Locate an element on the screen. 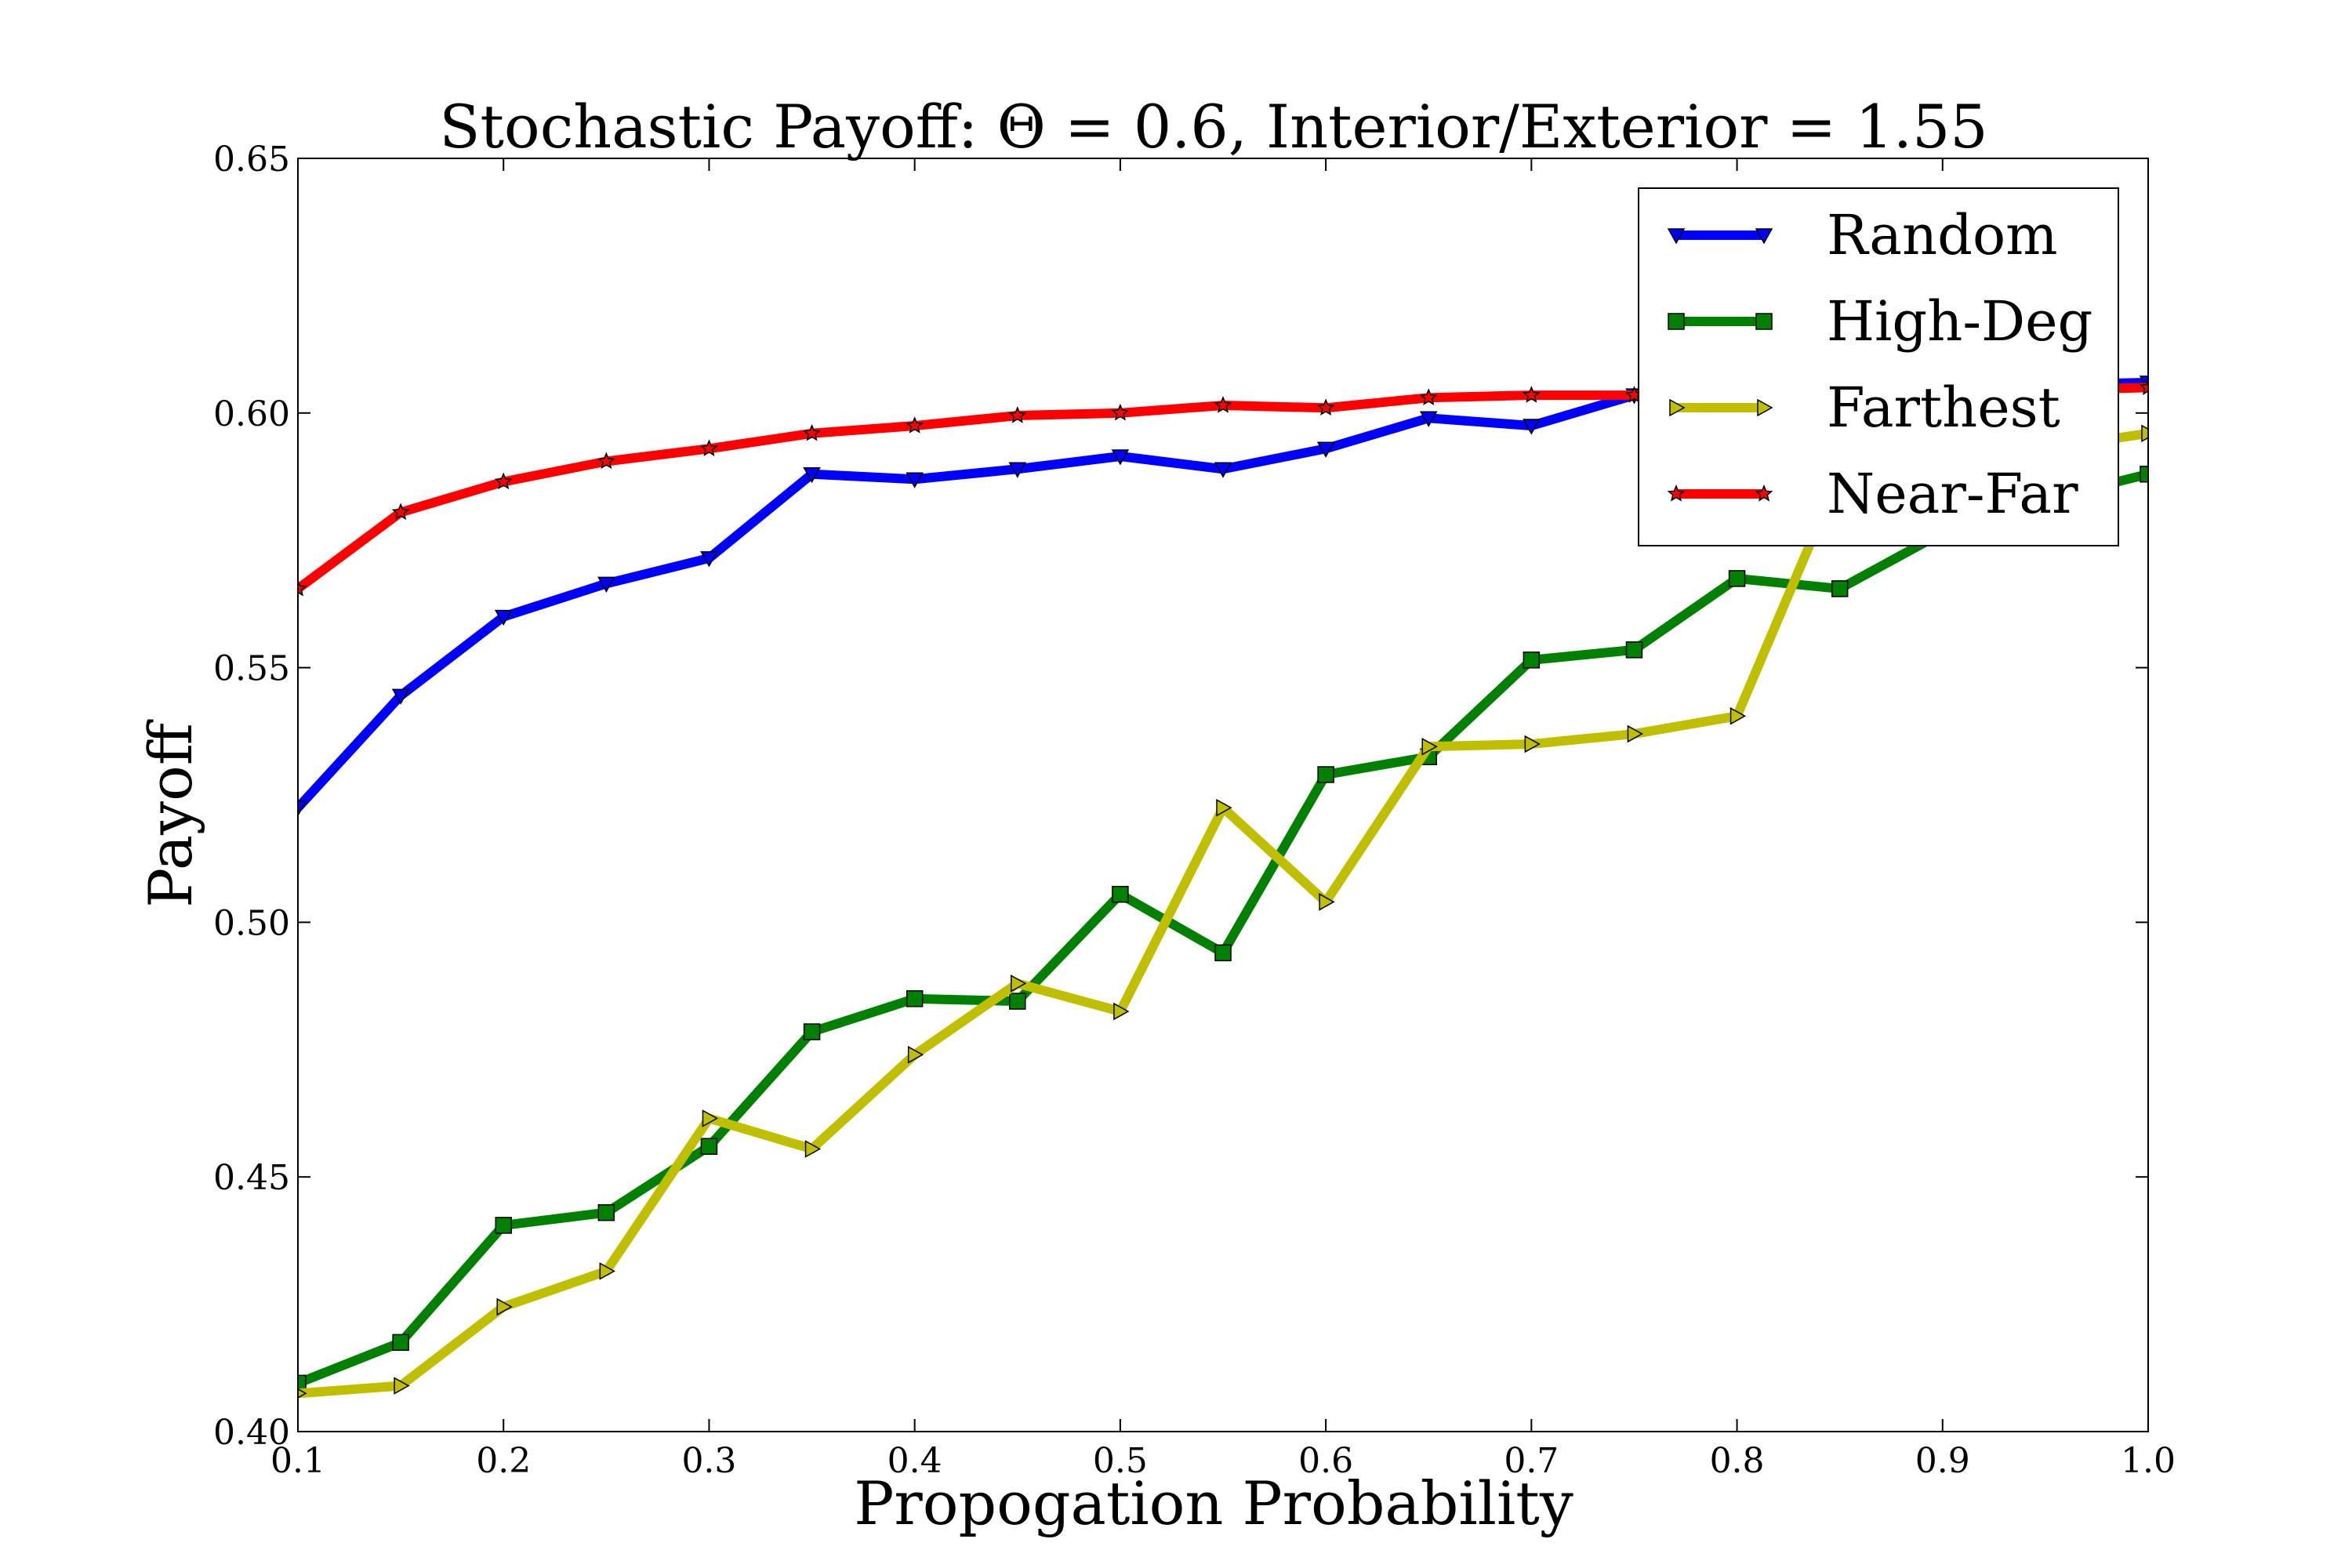  y-tick-label: 0.60 is located at coordinates (251, 414).